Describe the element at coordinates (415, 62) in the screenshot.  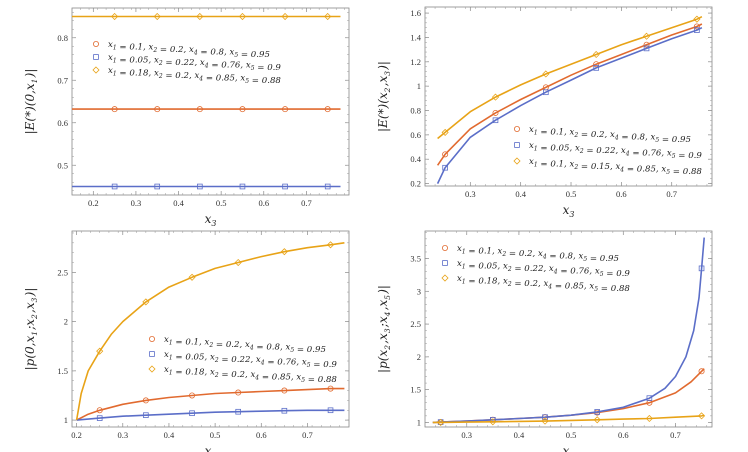
I see `y-tick-label: 1.2` at that location.